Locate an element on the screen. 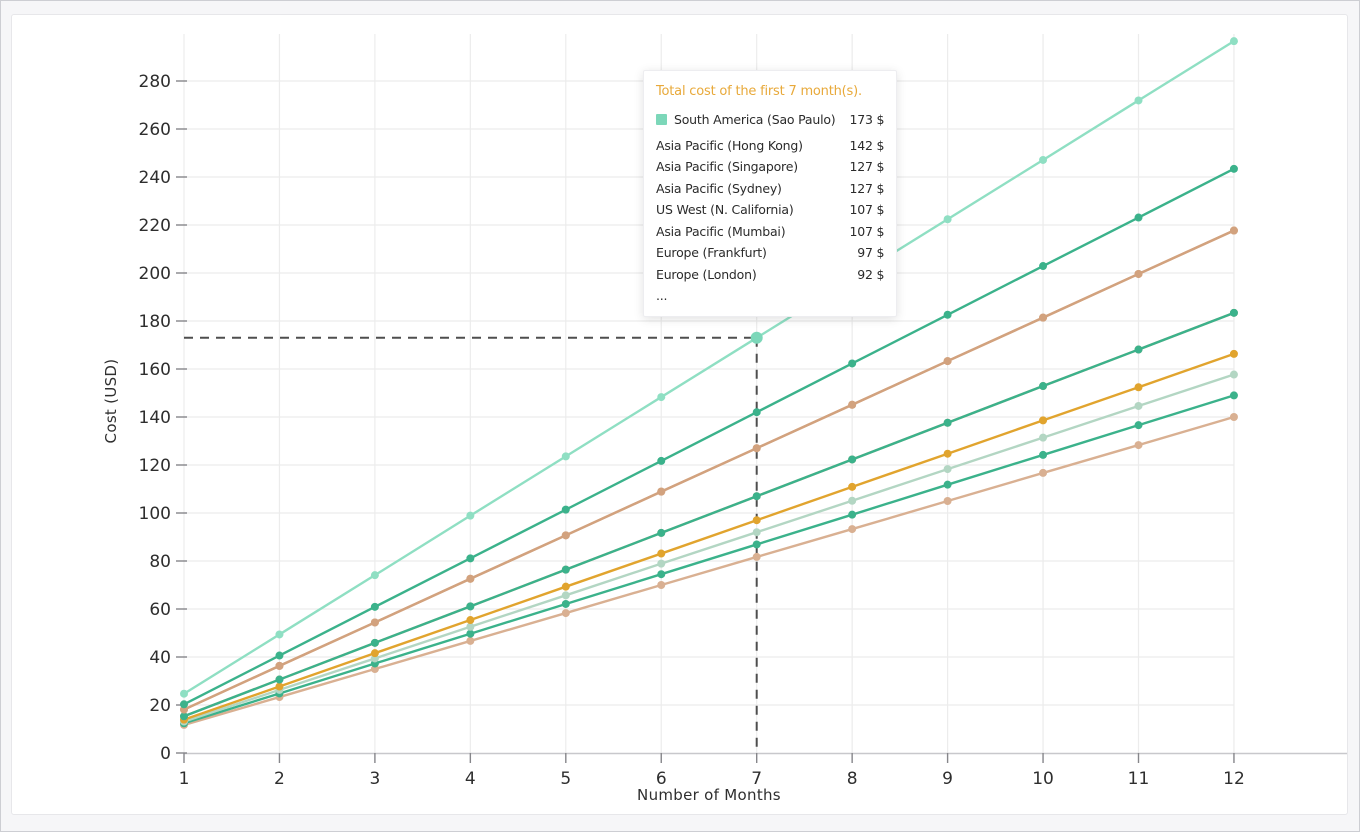  series-swatch-icon is located at coordinates (661, 120).